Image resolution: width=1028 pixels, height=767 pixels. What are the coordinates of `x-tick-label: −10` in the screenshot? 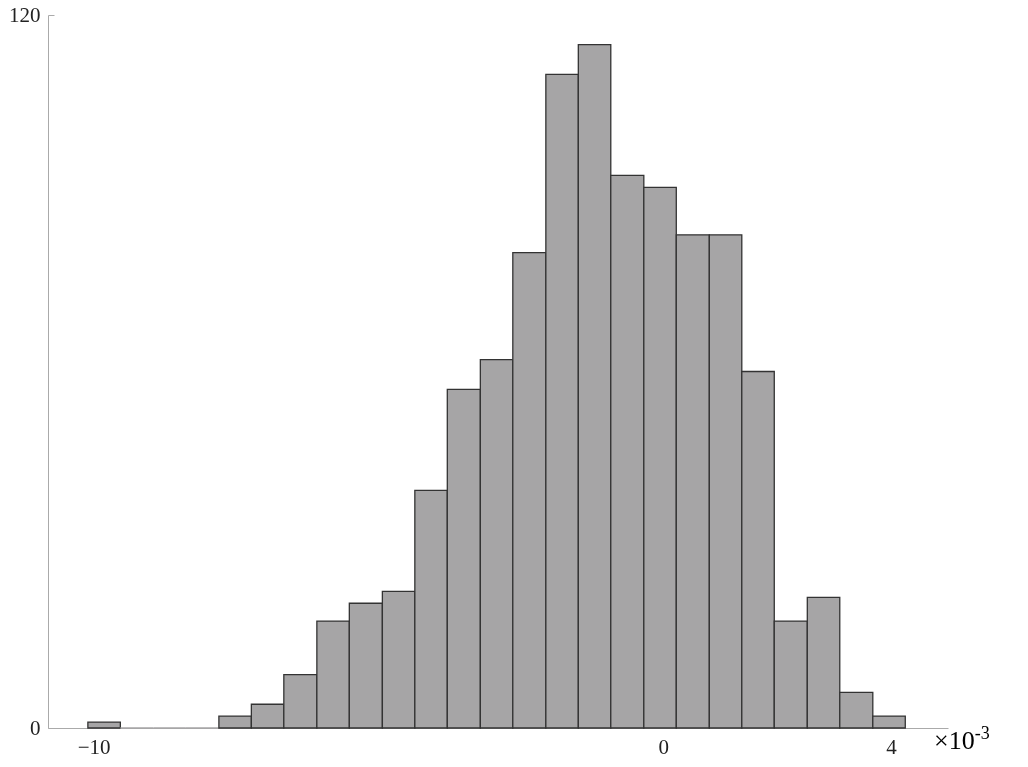 It's located at (94, 746).